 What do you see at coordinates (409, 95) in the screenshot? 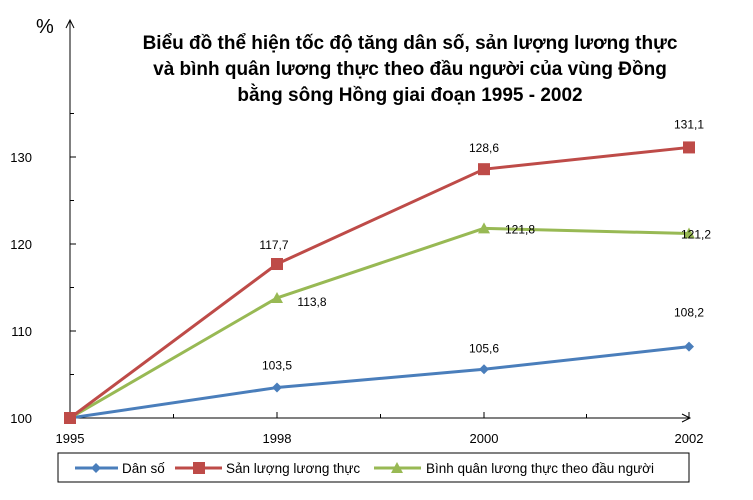
I see `chart-title-line-3: bằng sông Hồng giai đoạn 1995 - 2002` at bounding box center [409, 95].